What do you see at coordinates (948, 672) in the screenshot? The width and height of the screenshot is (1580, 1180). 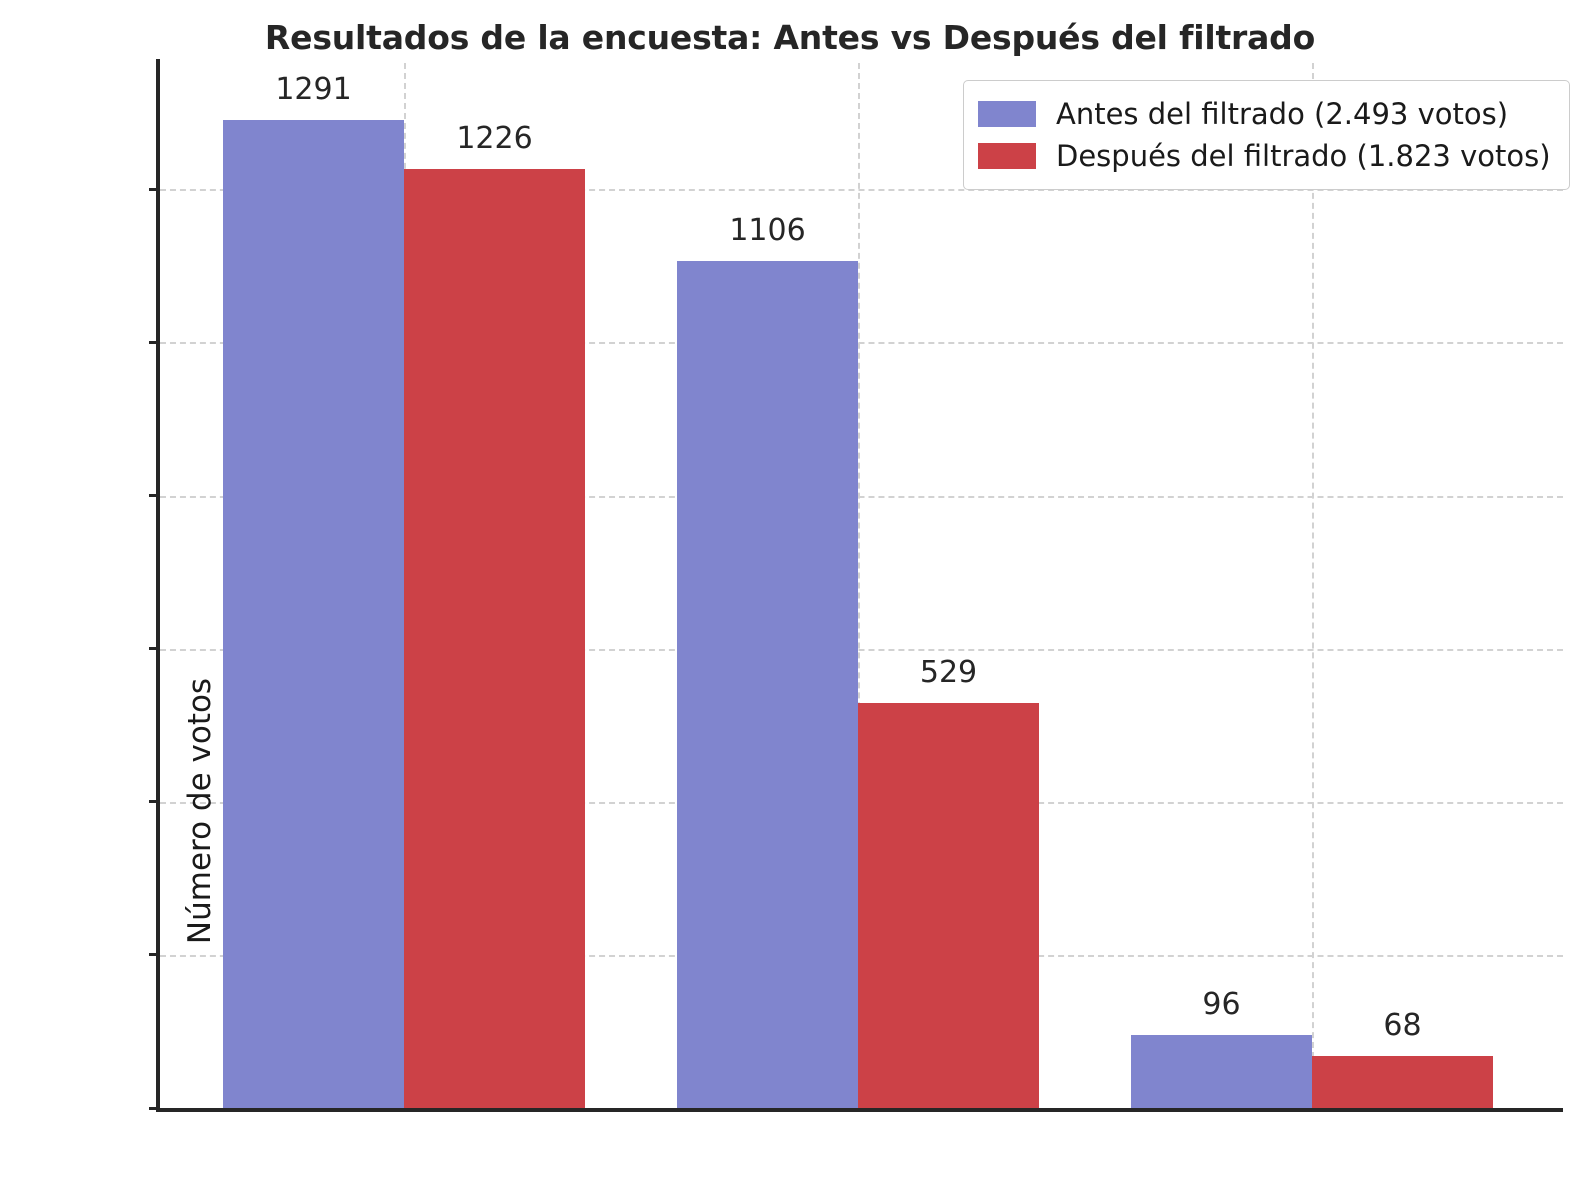 I see `bar-value-label: 529` at bounding box center [948, 672].